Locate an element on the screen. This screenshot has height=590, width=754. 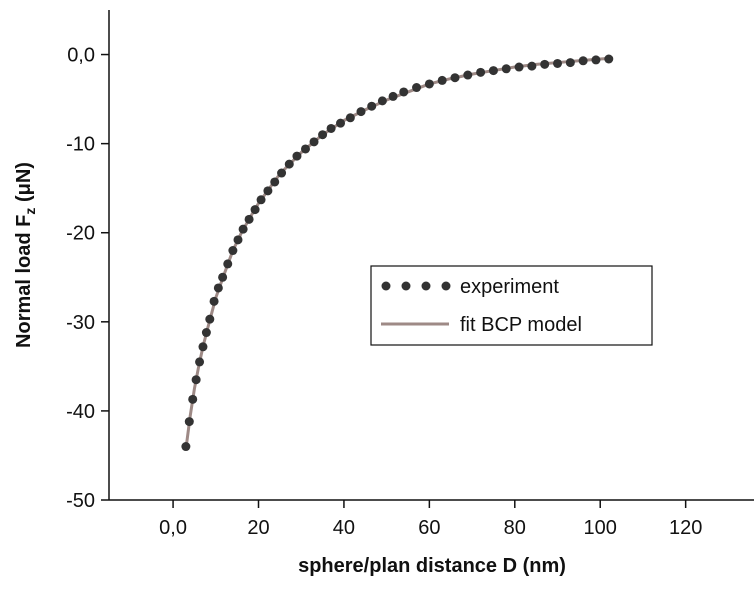
x-tick-label: 20 is located at coordinates (258, 528).